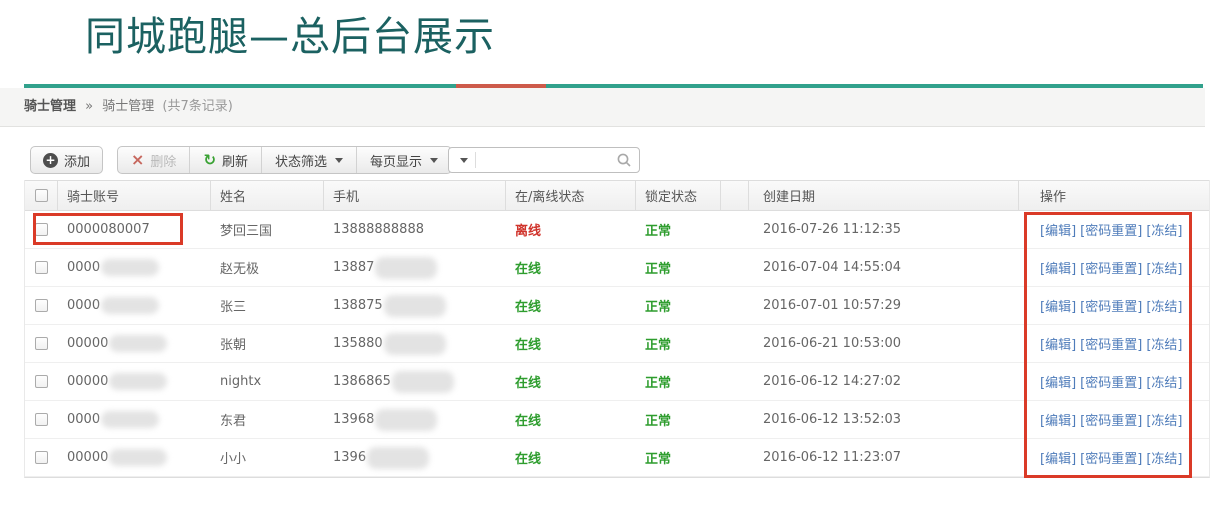 Image resolution: width=1227 pixels, height=512 pixels. What do you see at coordinates (233, 307) in the screenshot?
I see `cell-name: 张三` at bounding box center [233, 307].